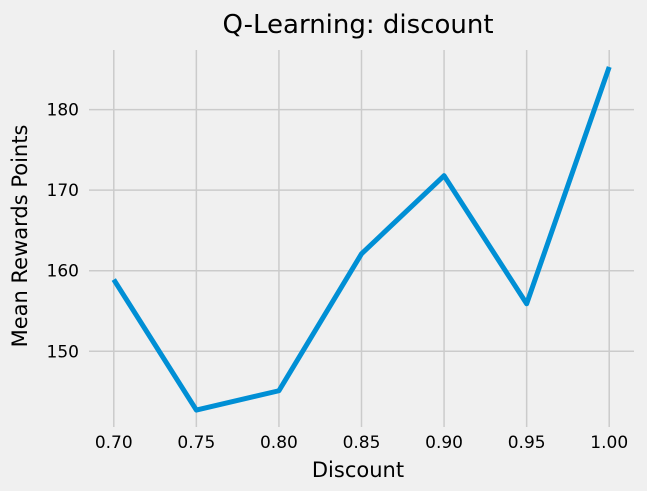 This screenshot has width=647, height=491. What do you see at coordinates (609, 443) in the screenshot?
I see `x-tick-label: 1.00` at bounding box center [609, 443].